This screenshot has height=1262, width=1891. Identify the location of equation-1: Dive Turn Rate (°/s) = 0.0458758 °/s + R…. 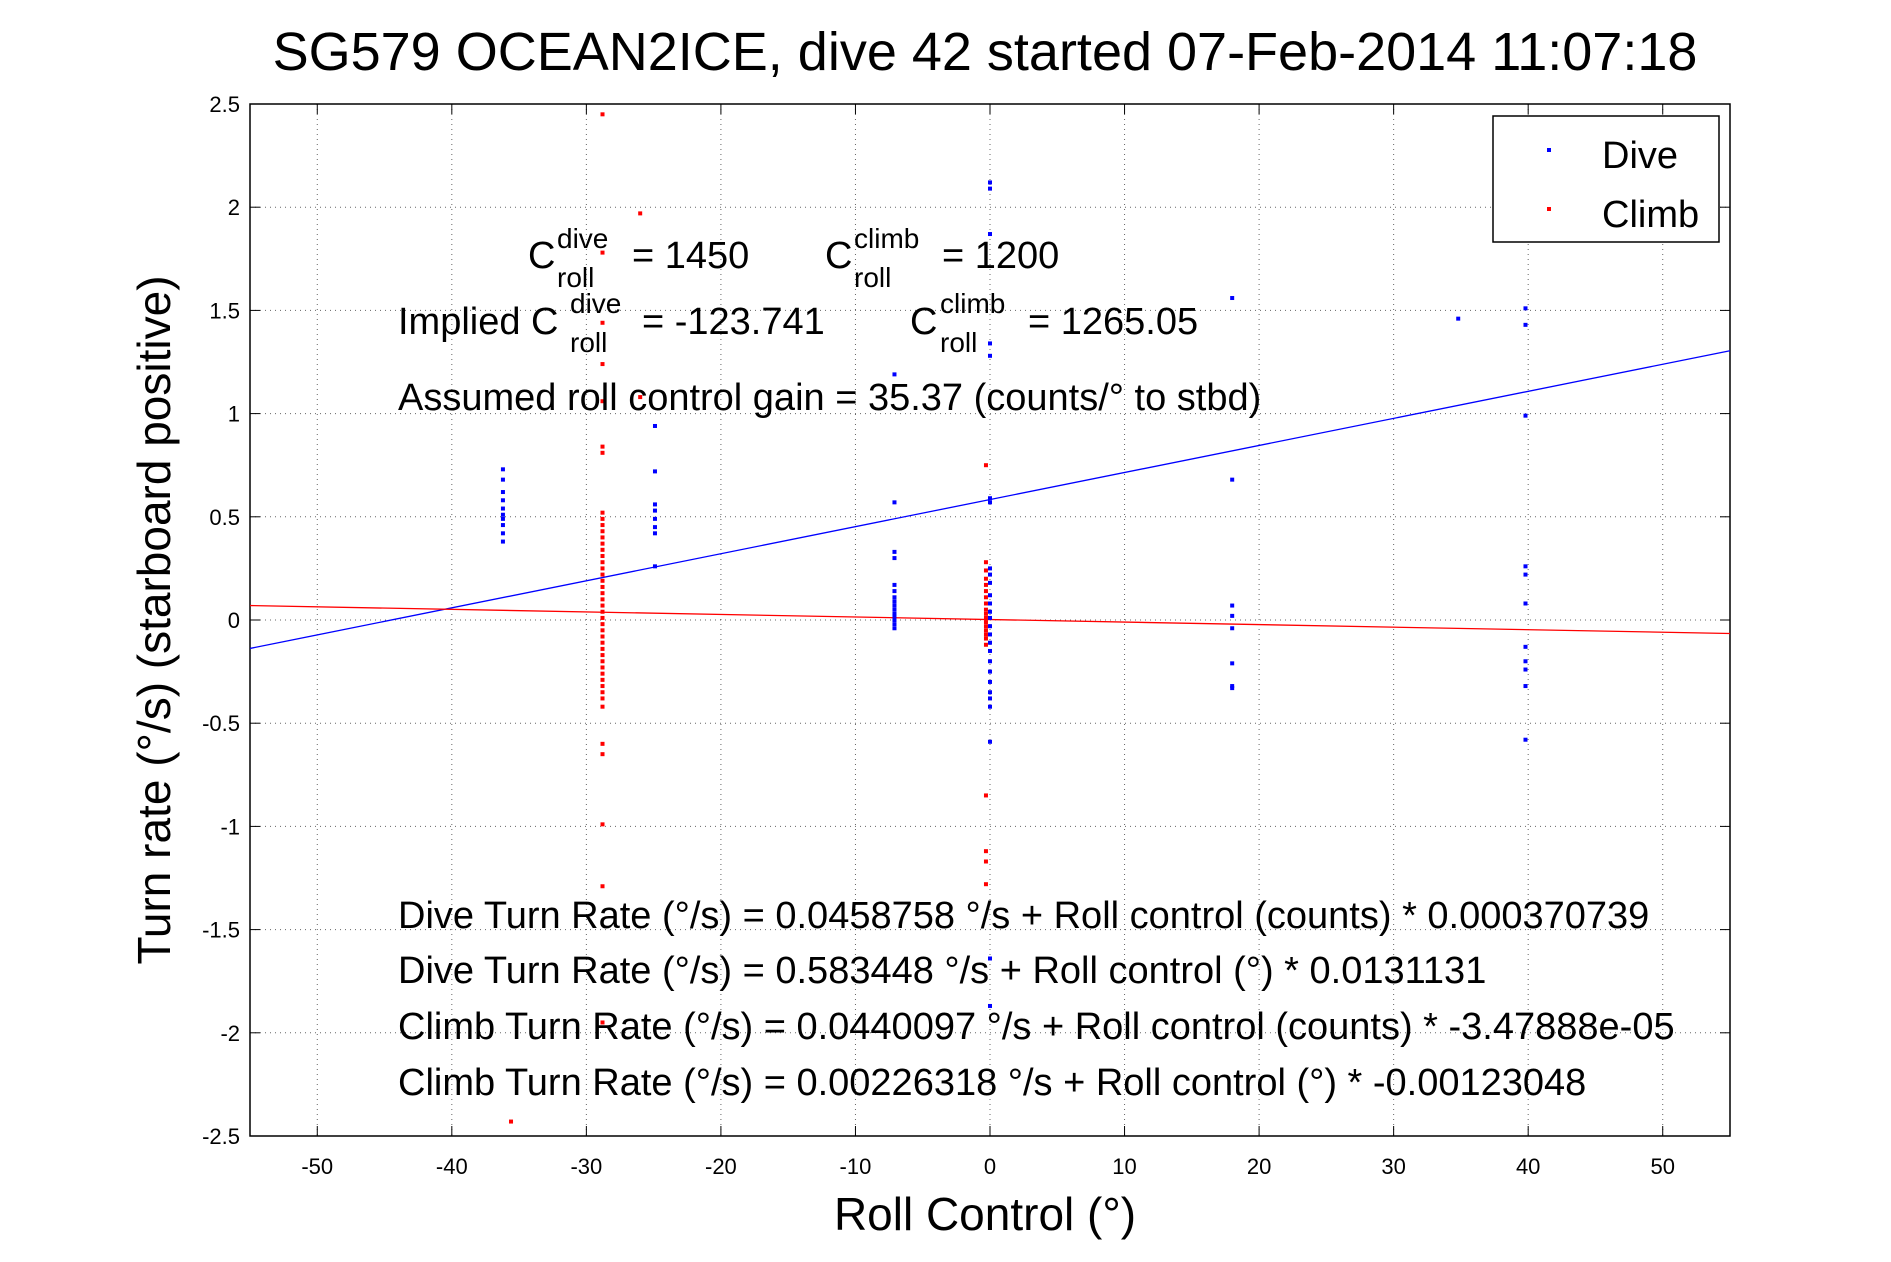
(1023, 916).